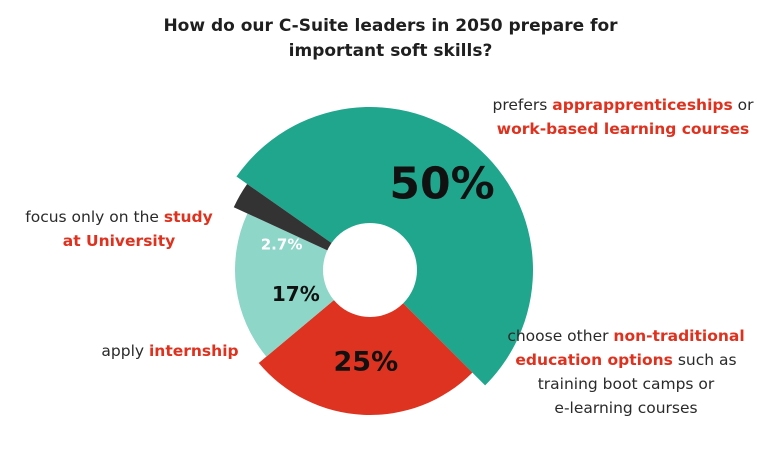 The height and width of the screenshot is (468, 781). Describe the element at coordinates (370, 270) in the screenshot. I see `pie-center-hole` at that location.